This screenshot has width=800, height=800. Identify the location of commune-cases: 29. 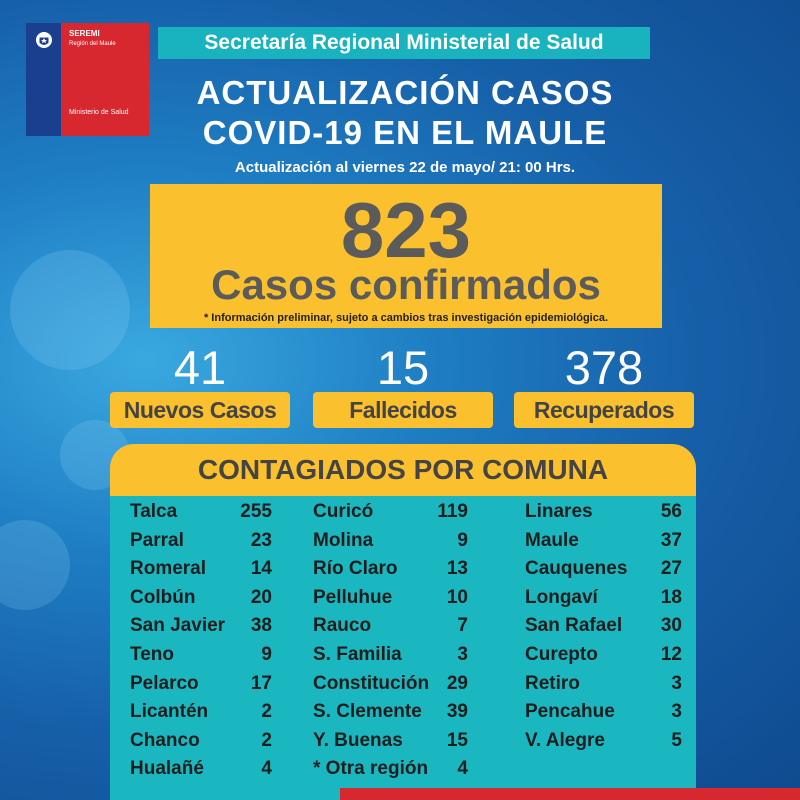
(457, 683).